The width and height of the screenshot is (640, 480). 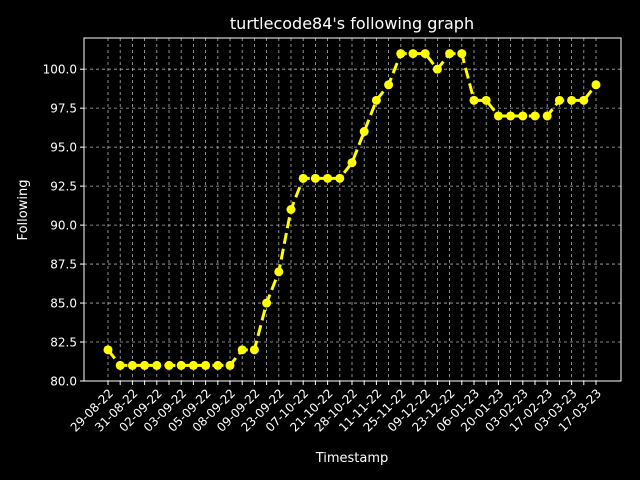 I want to click on chart-title: turtlecode84's following graph, so click(x=352, y=23).